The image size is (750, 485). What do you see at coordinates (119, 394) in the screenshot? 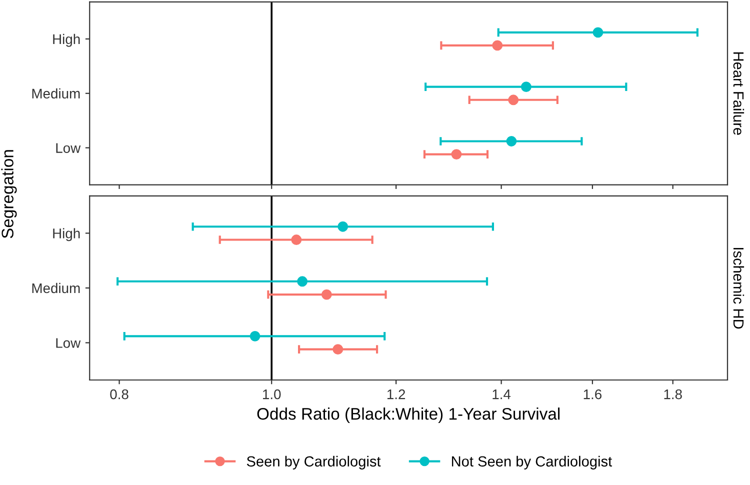
I see `x-tick-label: 0.8` at bounding box center [119, 394].